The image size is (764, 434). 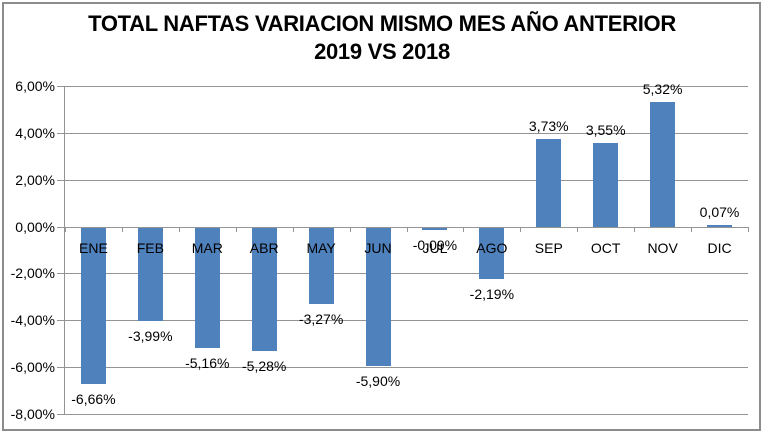 What do you see at coordinates (605, 247) in the screenshot?
I see `x-axis-category-label: OCT` at bounding box center [605, 247].